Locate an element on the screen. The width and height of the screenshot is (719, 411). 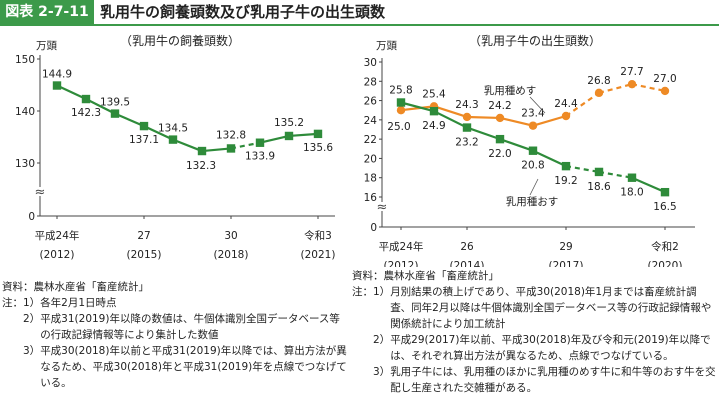
note-number: 2） is located at coordinates (21, 319).